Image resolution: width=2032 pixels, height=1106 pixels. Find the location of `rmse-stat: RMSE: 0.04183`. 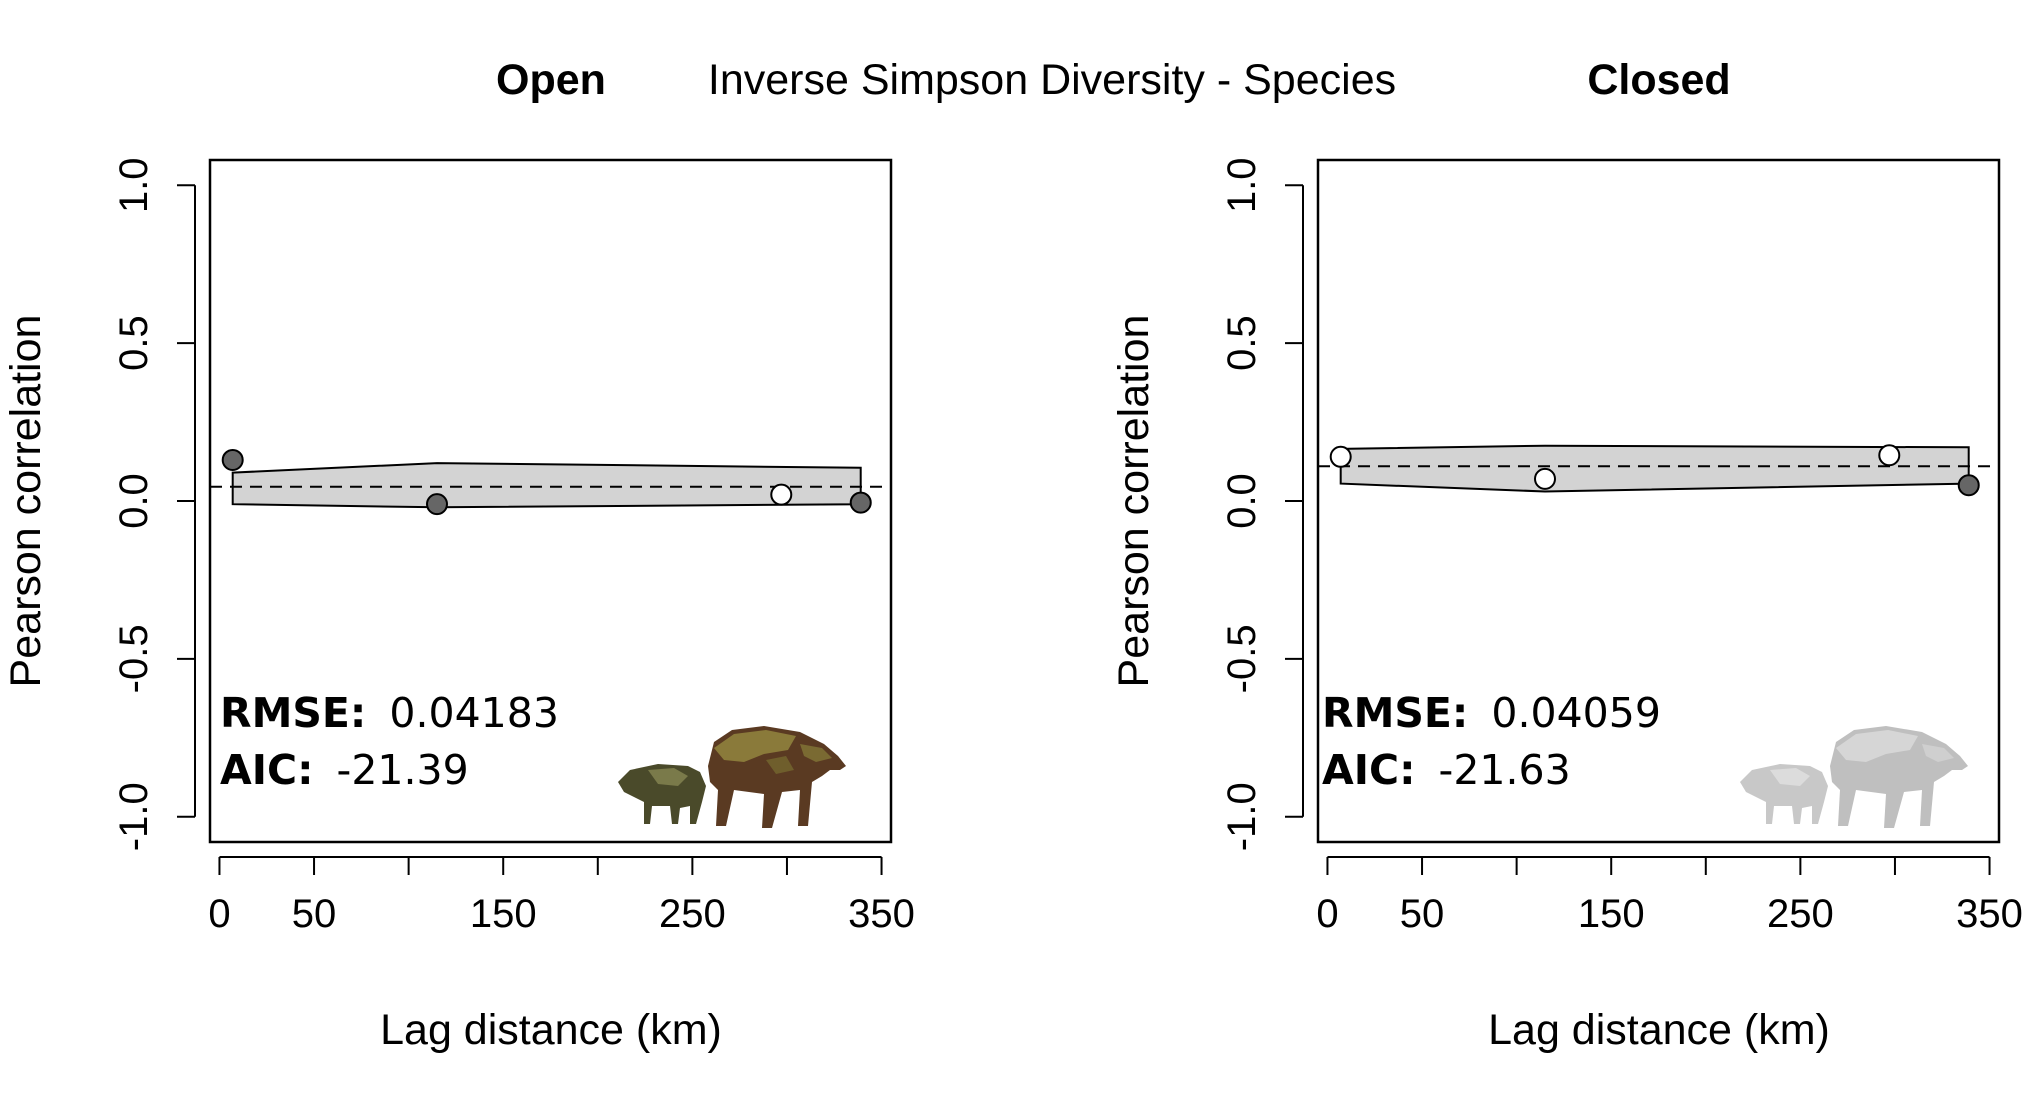

rmse-stat: RMSE: 0.04183 is located at coordinates (389, 713).